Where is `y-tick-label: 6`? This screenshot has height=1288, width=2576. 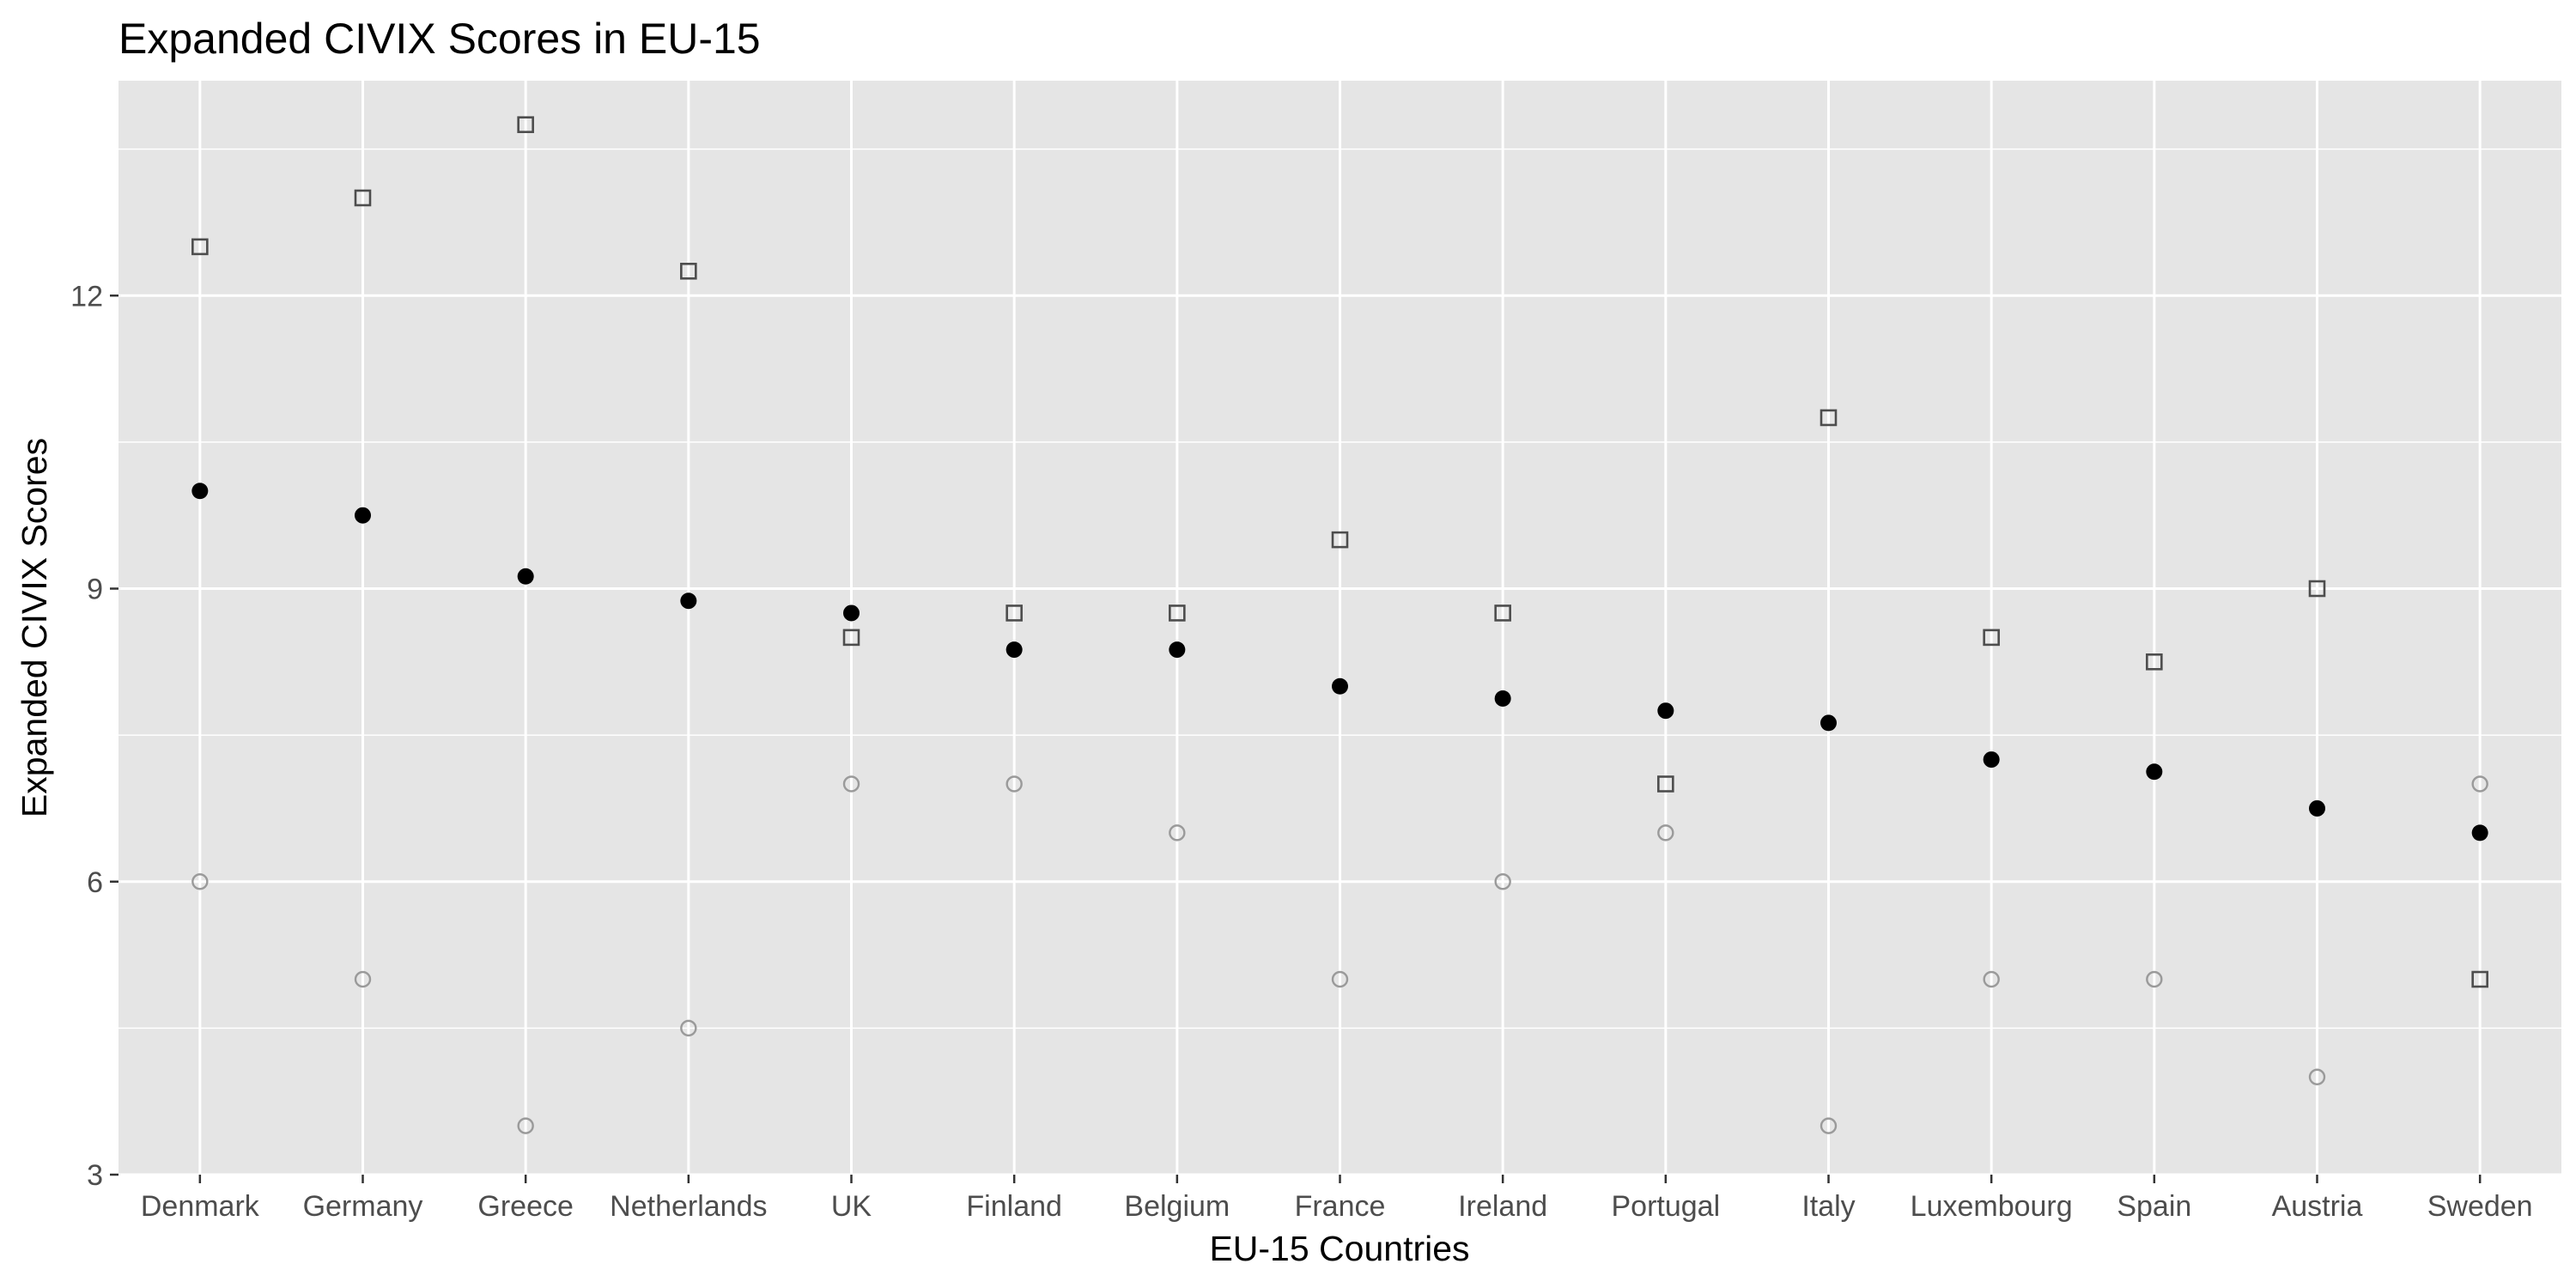
y-tick-label: 6 is located at coordinates (95, 882).